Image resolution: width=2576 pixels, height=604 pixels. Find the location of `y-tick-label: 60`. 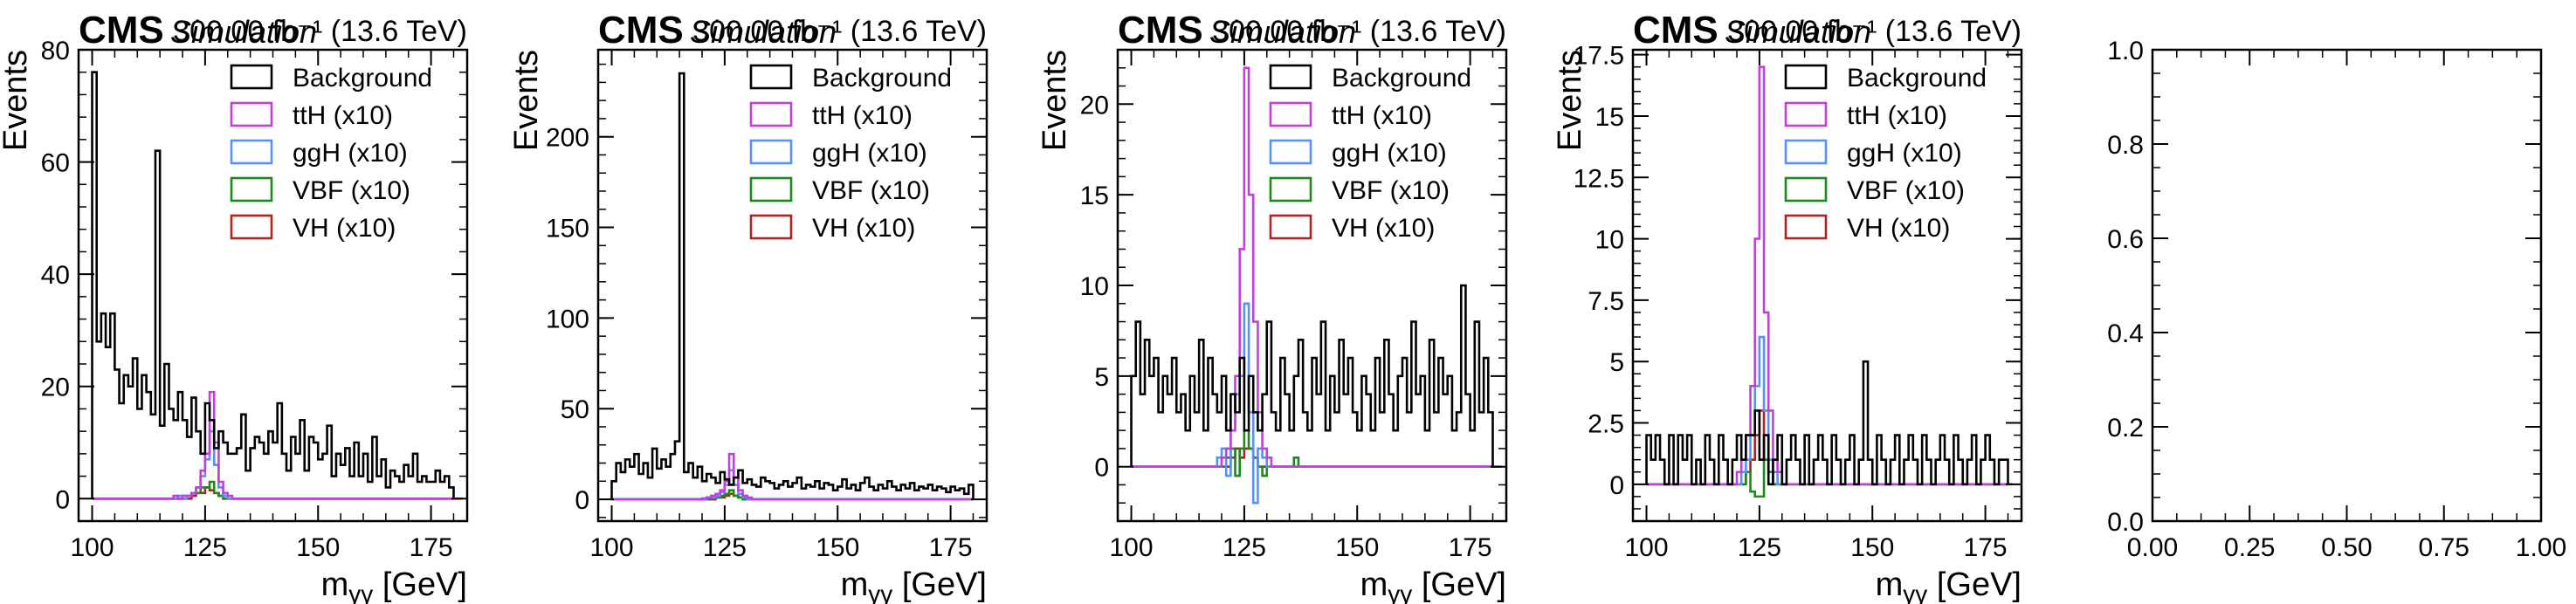

y-tick-label: 60 is located at coordinates (55, 163).